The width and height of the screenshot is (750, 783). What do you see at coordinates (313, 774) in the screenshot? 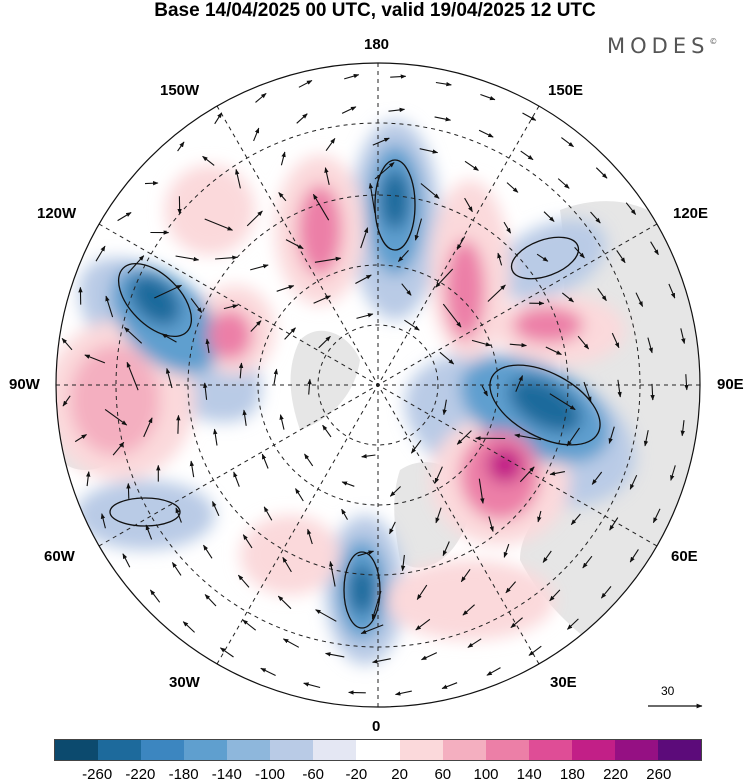
I see `colorbar-tick-label: -60` at bounding box center [313, 774].